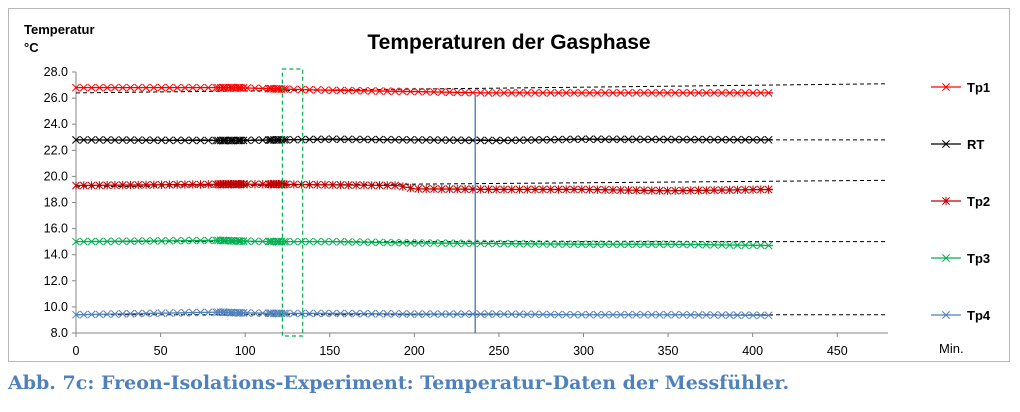 The height and width of the screenshot is (412, 1020). Describe the element at coordinates (31, 47) in the screenshot. I see `y-axis-unit: °C` at that location.